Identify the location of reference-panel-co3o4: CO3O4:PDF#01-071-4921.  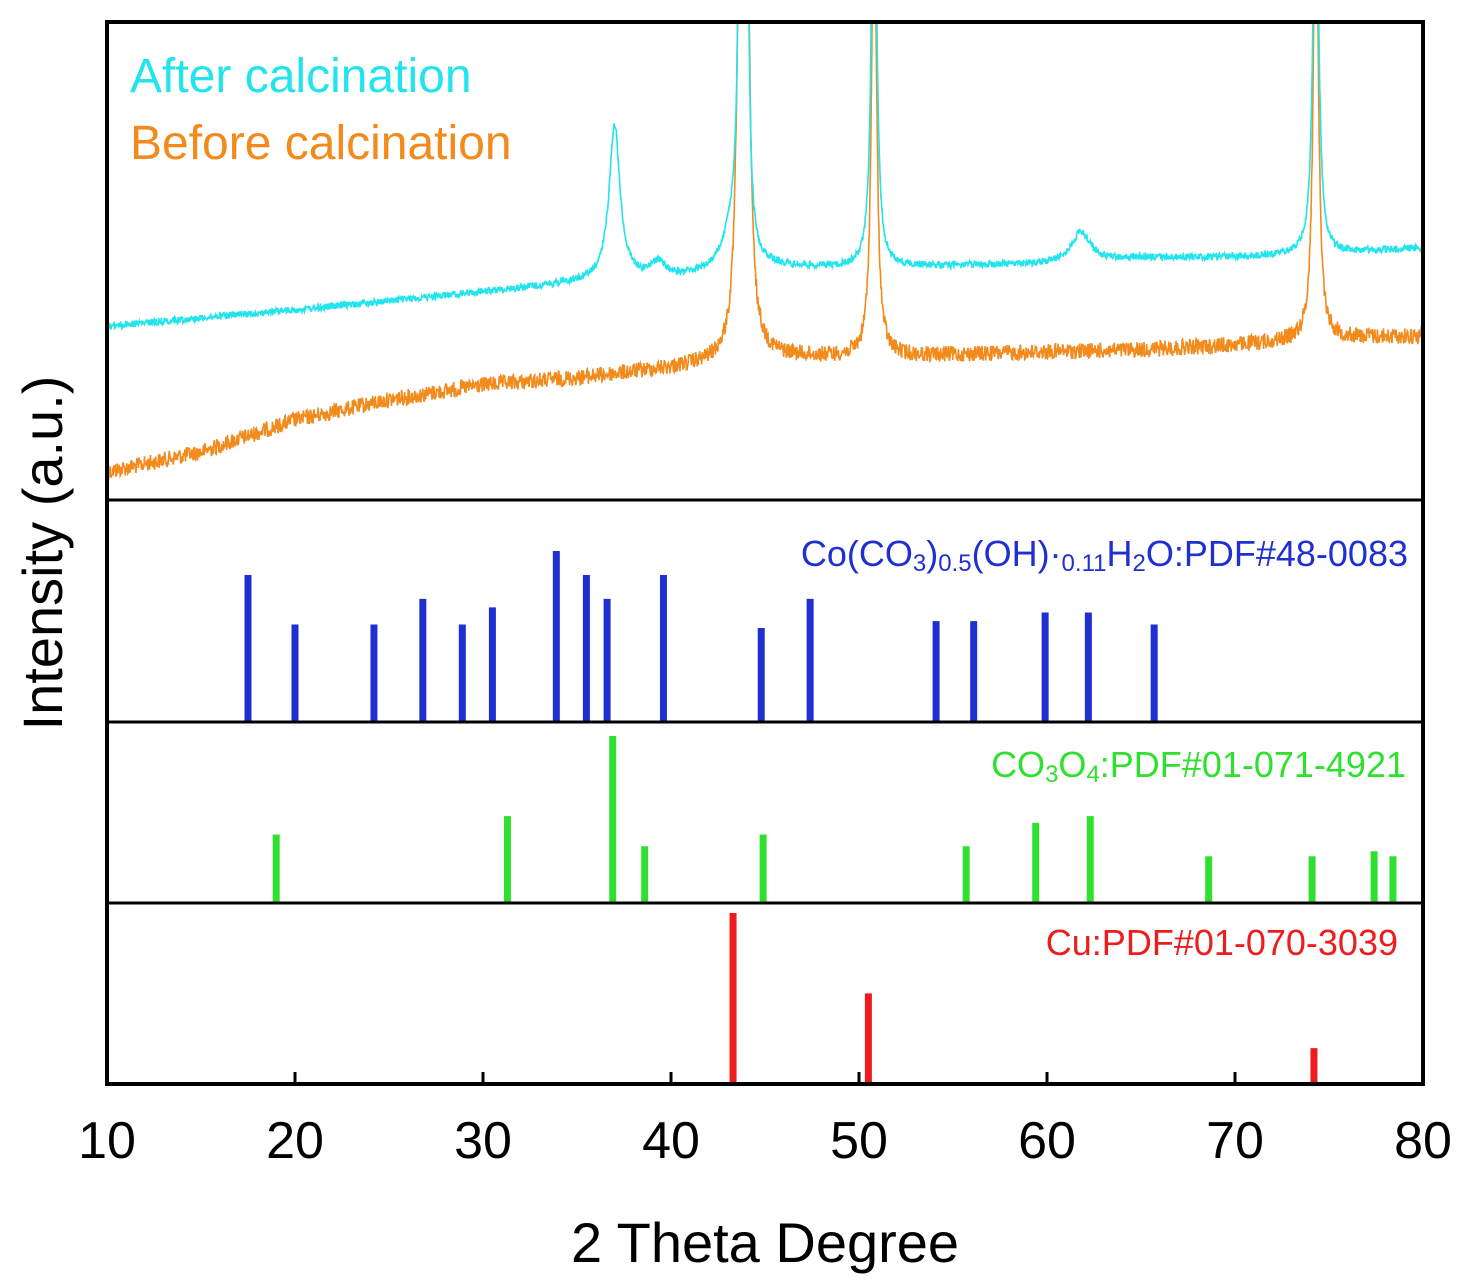
(839, 819).